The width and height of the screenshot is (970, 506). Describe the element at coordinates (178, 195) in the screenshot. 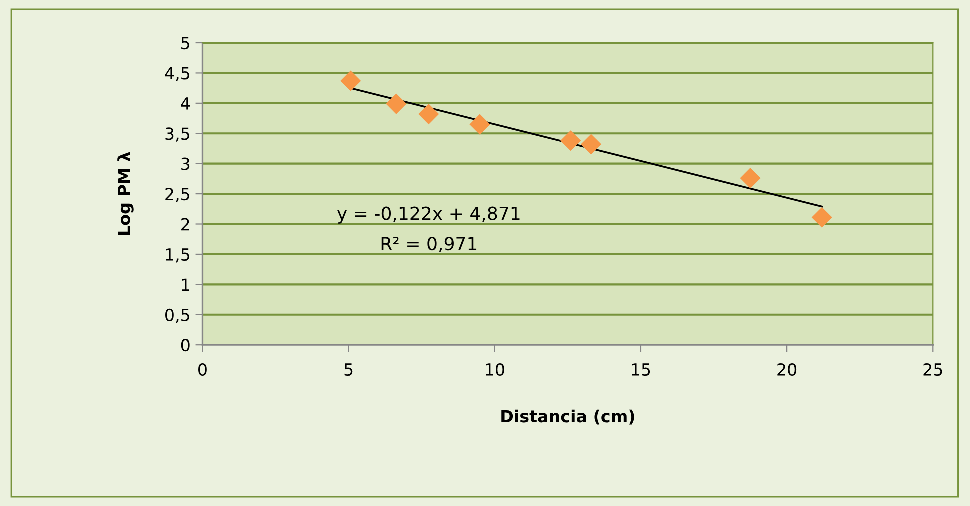

I see `y-tick-label: 2,5` at that location.